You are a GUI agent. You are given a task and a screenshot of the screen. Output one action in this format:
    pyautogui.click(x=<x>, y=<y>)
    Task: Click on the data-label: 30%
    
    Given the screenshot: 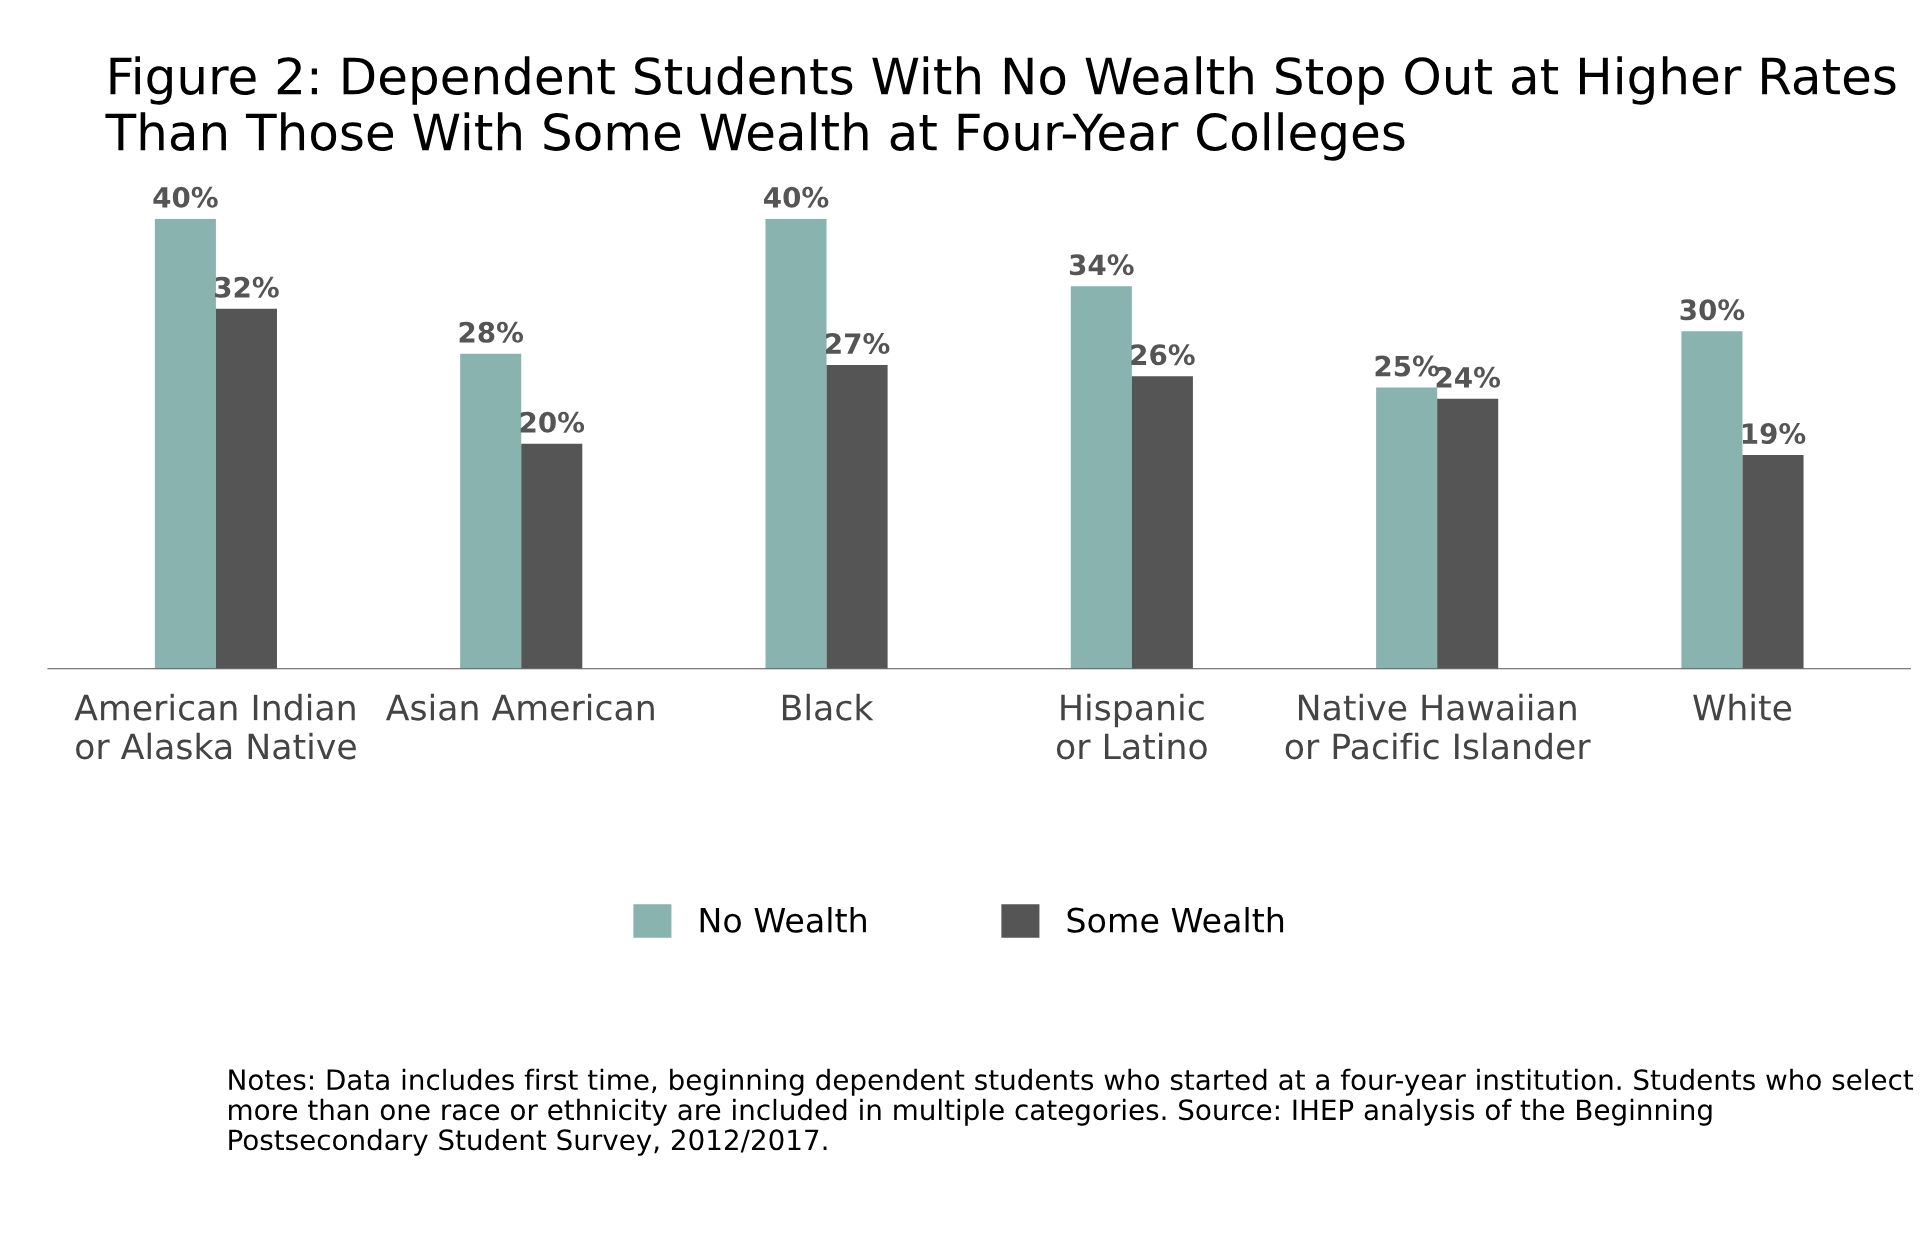 What is the action you would take?
    pyautogui.click(x=1712, y=310)
    